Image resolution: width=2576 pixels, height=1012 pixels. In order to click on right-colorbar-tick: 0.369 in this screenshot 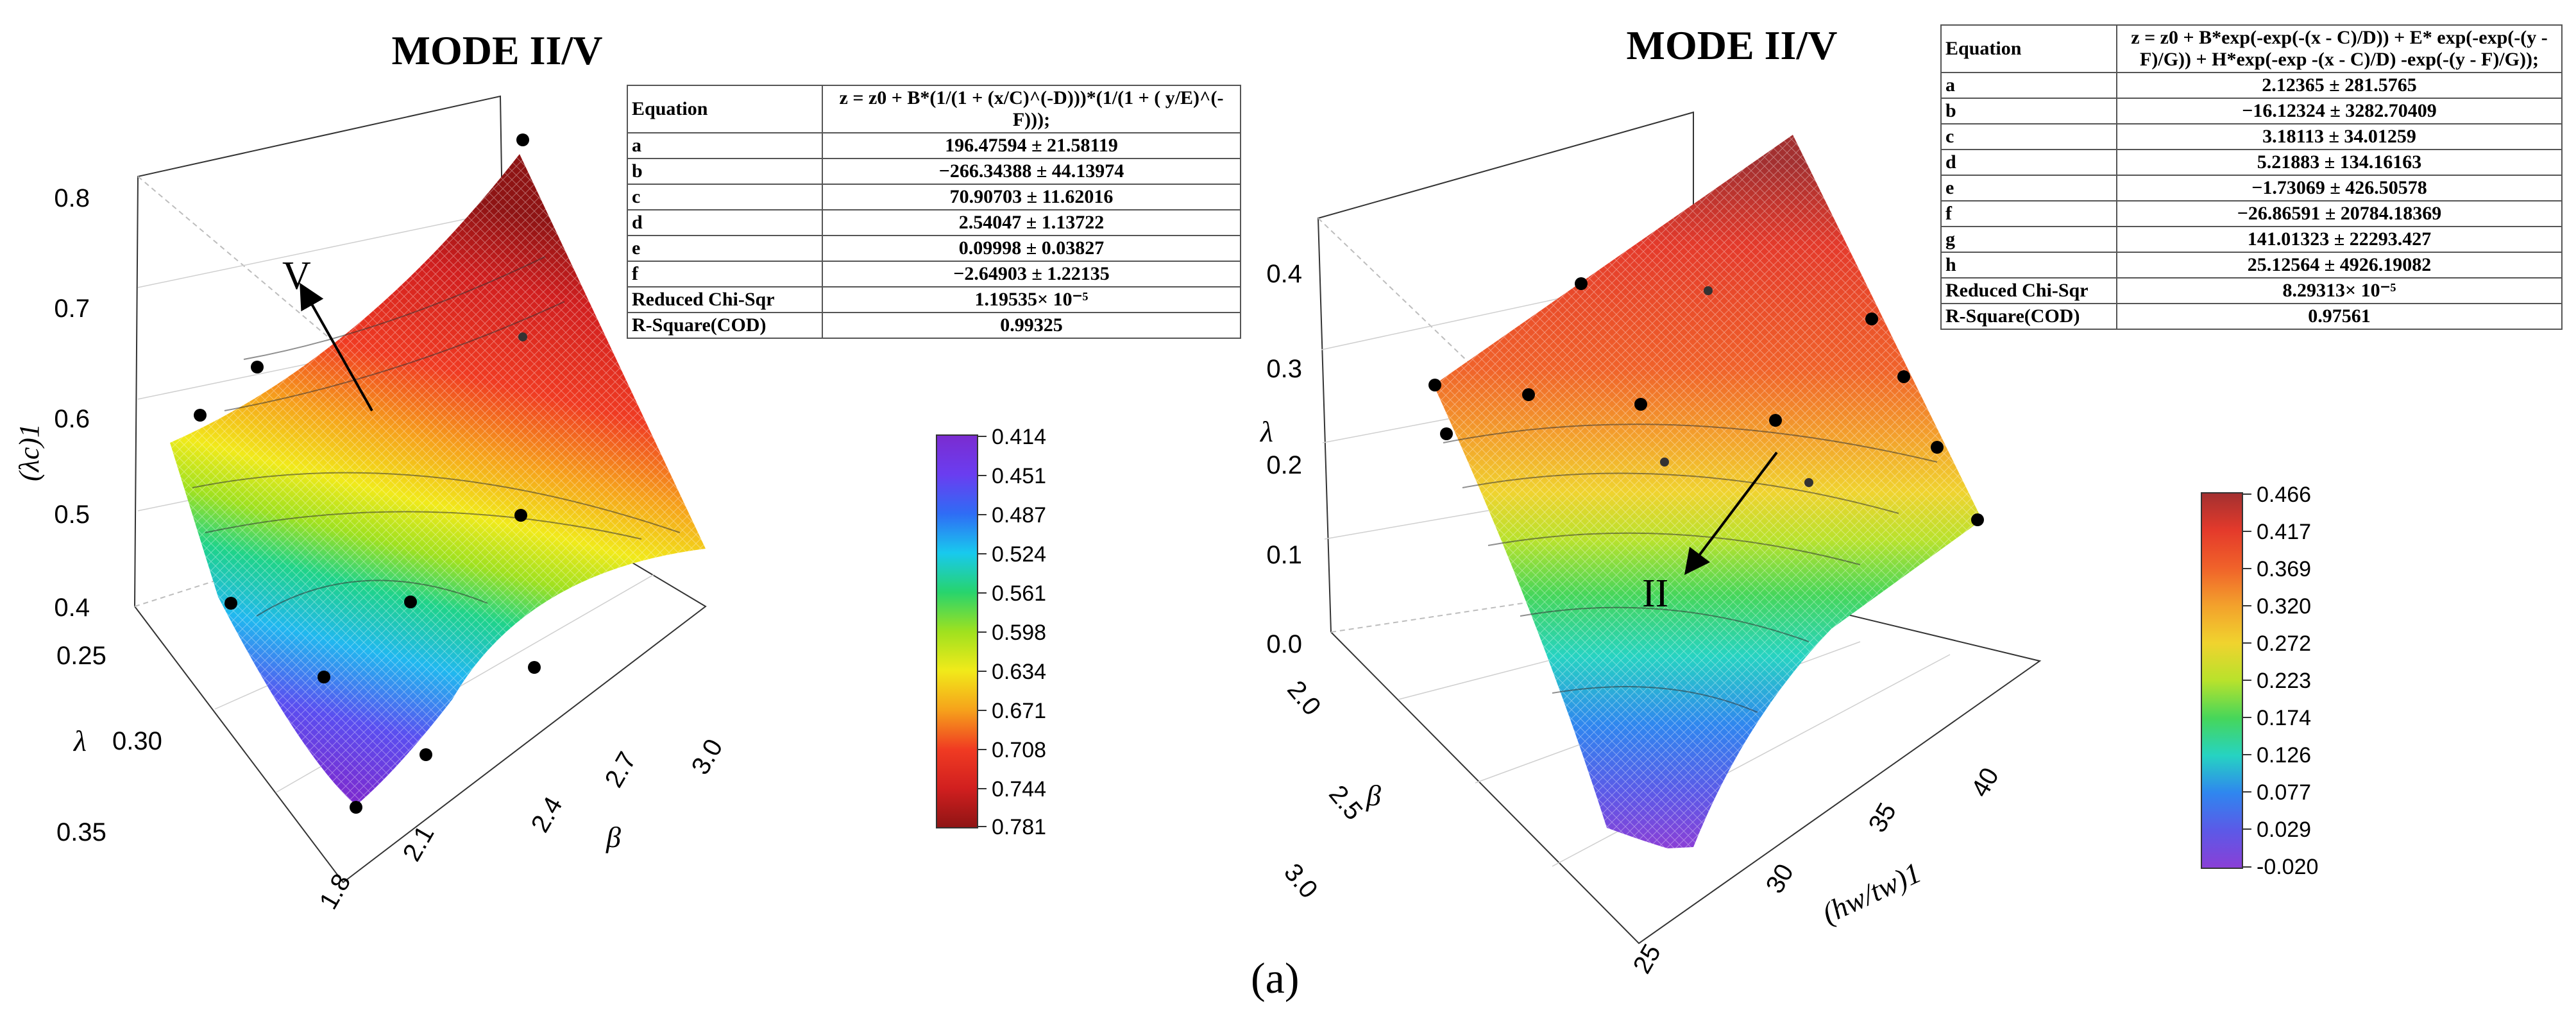, I will do `click(2284, 569)`.